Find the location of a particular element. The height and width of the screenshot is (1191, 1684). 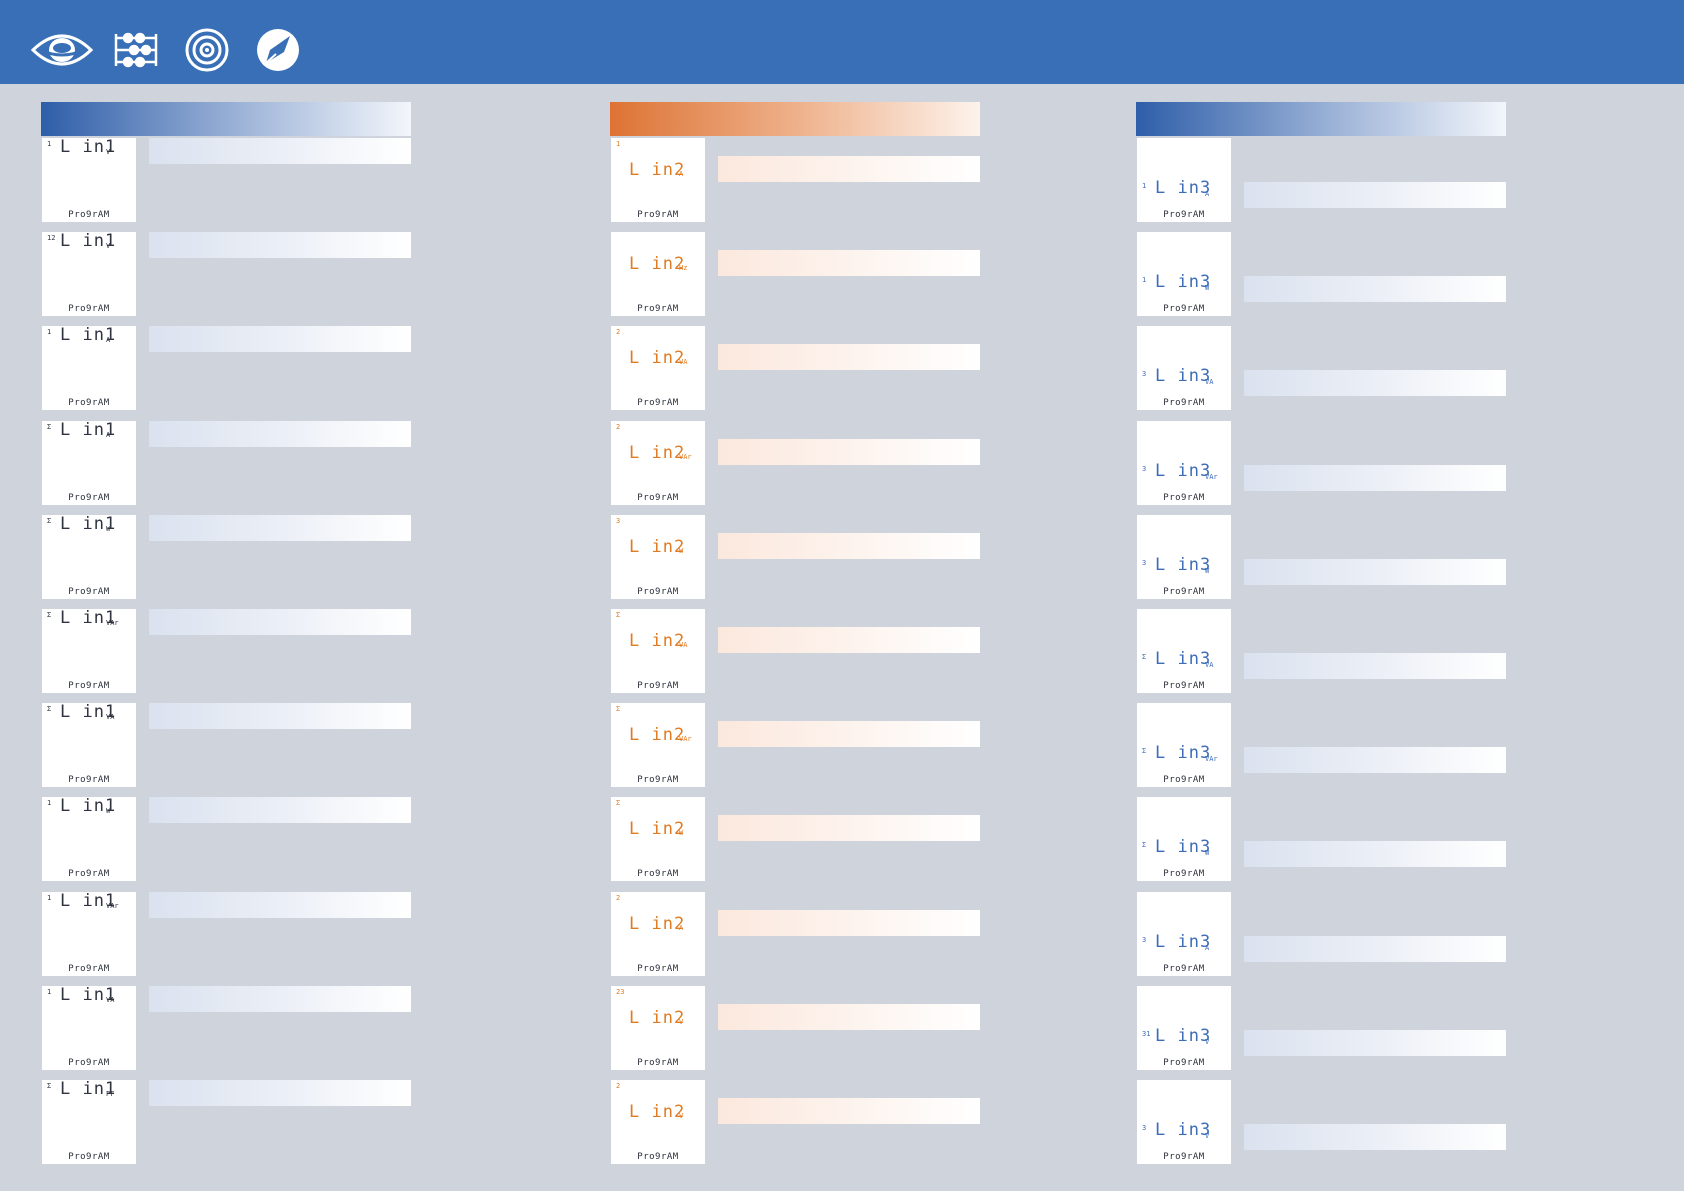

lcd-display: Σ L in2 VAr Pro9rAM is located at coordinates (658, 745).